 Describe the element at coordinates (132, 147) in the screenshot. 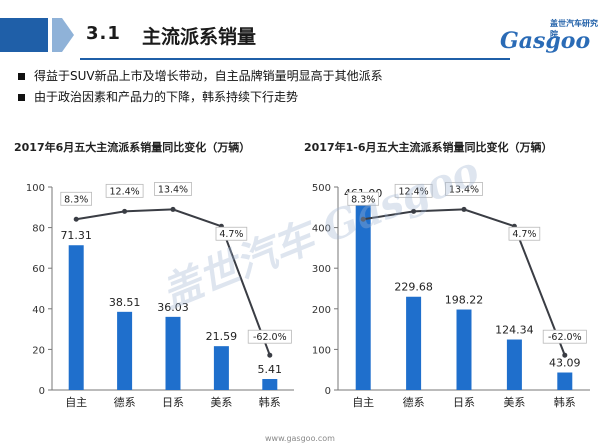

I see `chart-title: 2017年6月五大主流派系销量同比变化（万辆）` at that location.